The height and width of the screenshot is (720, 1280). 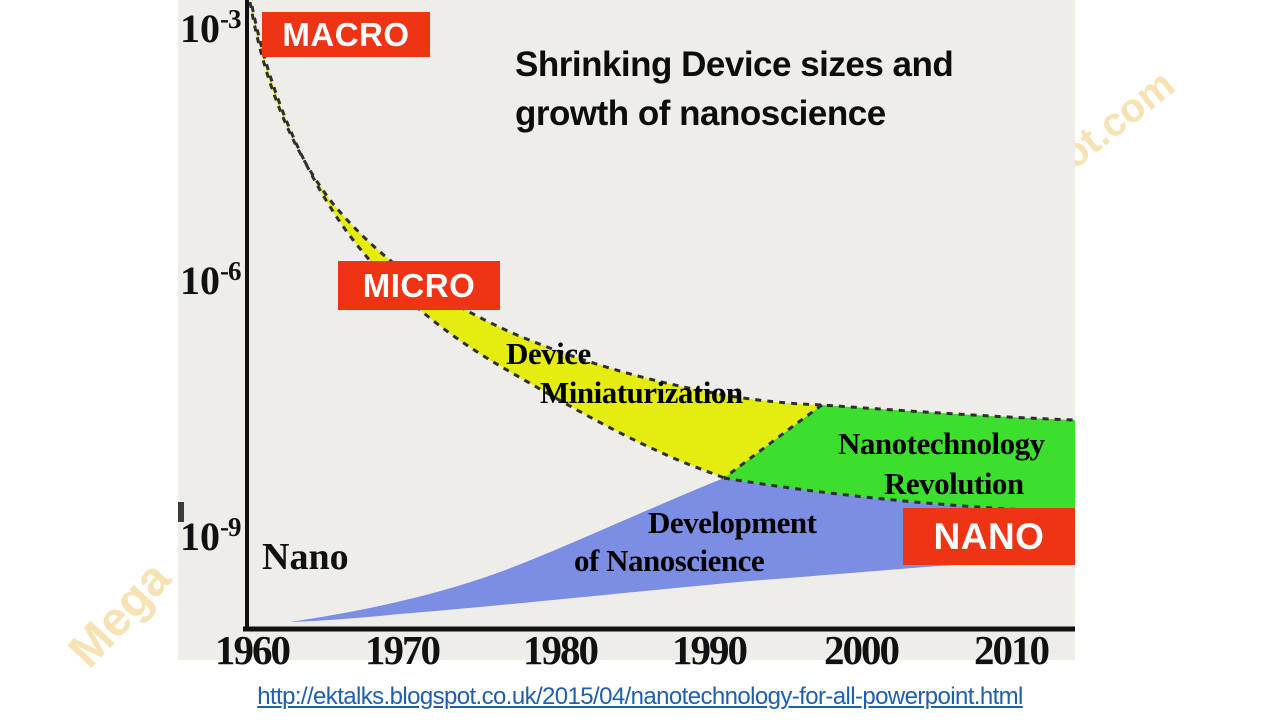 I want to click on y-tick-1e-3: 10⁻³, so click(x=210, y=27).